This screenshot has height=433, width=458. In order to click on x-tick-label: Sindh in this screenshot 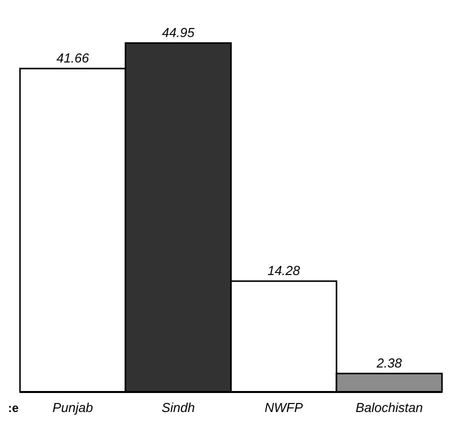, I will do `click(178, 407)`.